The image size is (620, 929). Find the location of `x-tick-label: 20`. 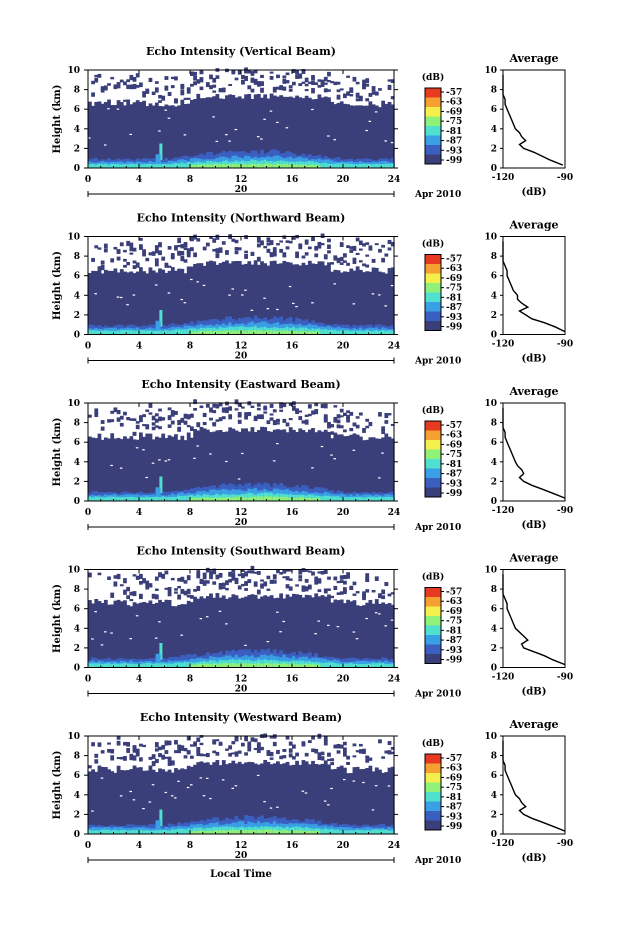

x-tick-label: 20 is located at coordinates (343, 680).